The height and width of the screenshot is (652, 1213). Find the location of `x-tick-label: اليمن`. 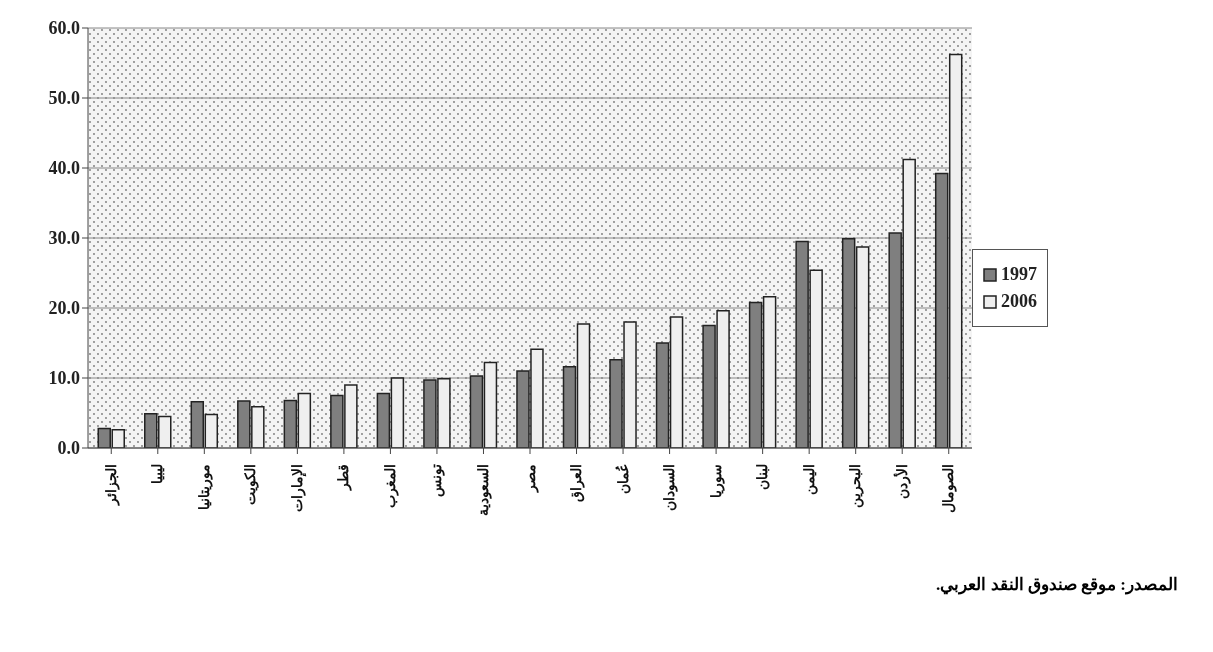

x-tick-label: اليمن is located at coordinates (809, 479).